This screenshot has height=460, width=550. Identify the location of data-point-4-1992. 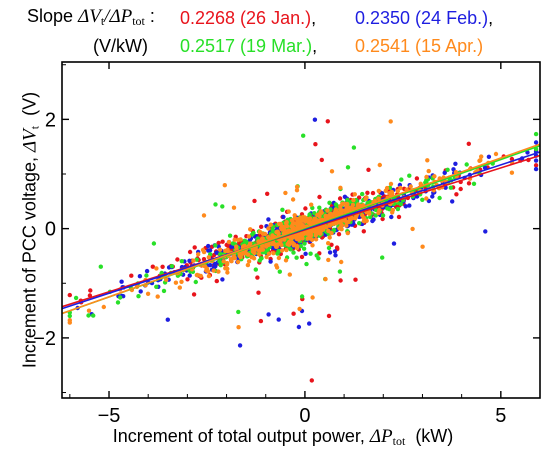
(209, 276).